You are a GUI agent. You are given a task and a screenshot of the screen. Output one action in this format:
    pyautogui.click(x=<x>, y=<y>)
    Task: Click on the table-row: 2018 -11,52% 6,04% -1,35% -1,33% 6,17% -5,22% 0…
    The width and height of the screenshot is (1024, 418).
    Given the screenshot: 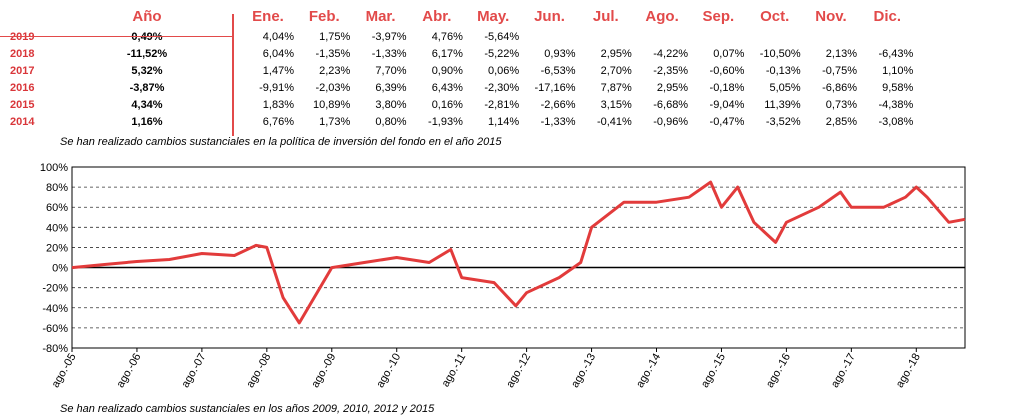 What is the action you would take?
    pyautogui.click(x=512, y=55)
    